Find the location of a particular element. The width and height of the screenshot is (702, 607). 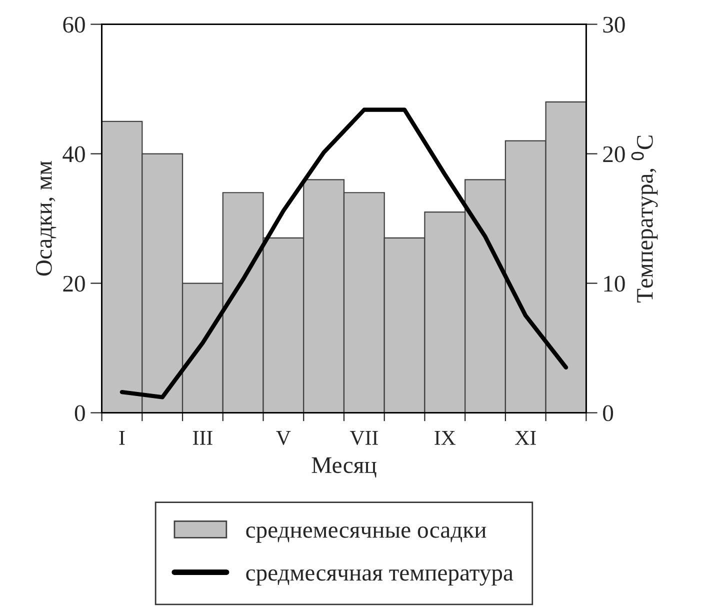

x-tick-label: IX is located at coordinates (445, 438).